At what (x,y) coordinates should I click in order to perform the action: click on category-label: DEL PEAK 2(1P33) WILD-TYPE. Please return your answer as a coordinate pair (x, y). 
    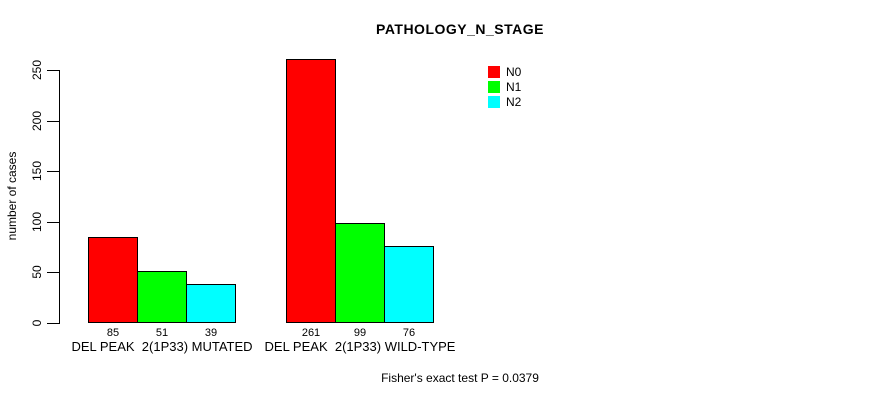
    Looking at the image, I should click on (360, 346).